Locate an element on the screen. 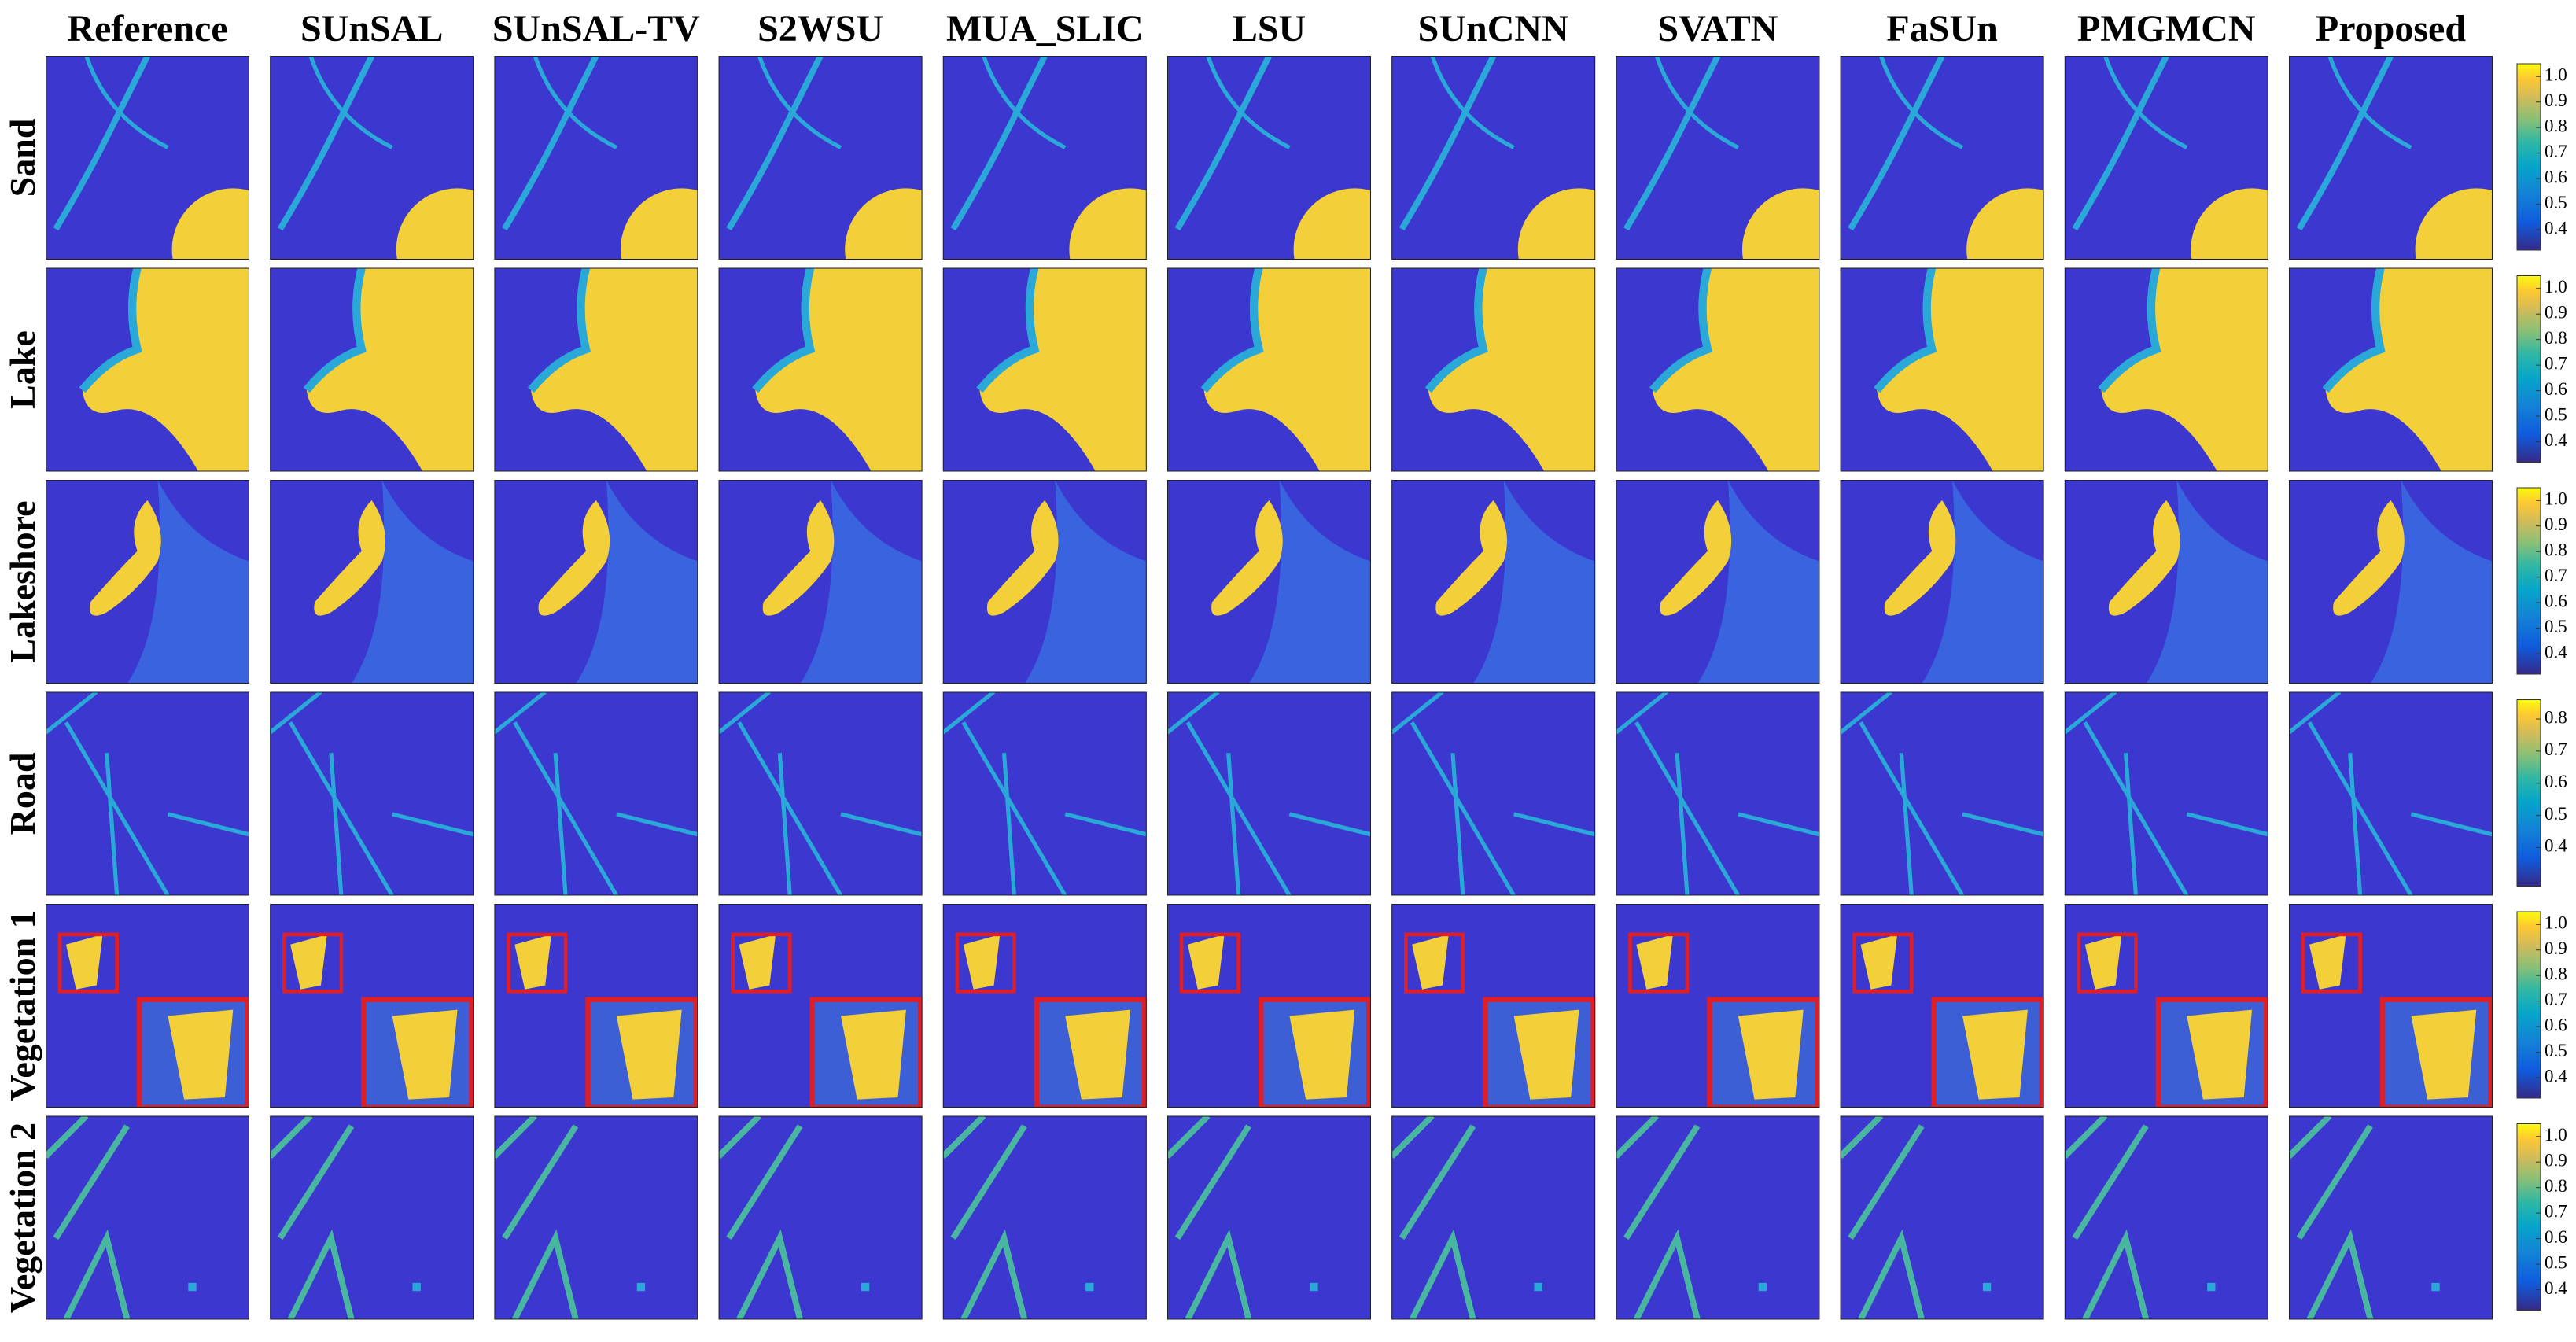  row-label: Road is located at coordinates (22, 793).